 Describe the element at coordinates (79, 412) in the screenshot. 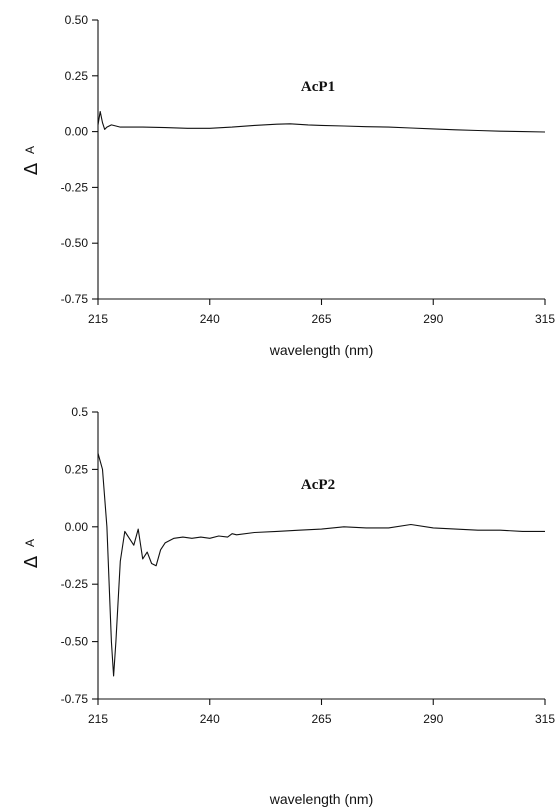

I see `y-tick-label: 0.5` at that location.